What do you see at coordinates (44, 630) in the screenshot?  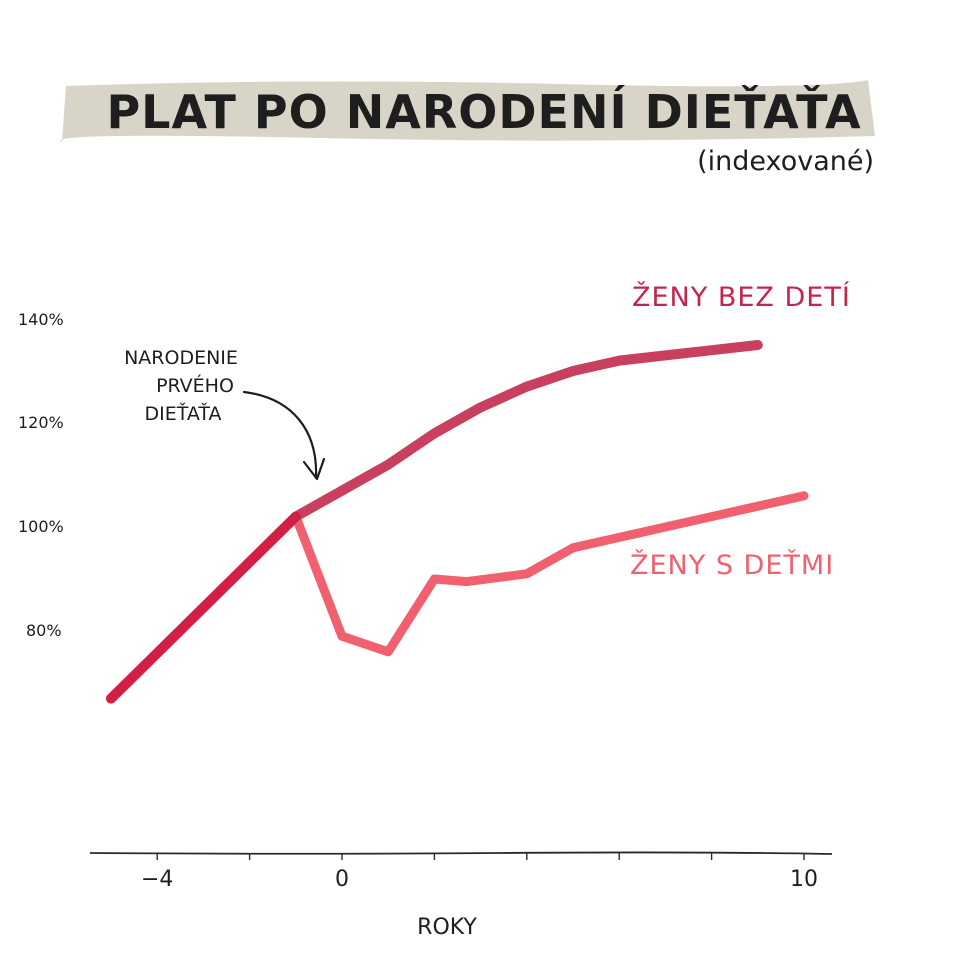 I see `y-tick-label-80: 80%` at bounding box center [44, 630].